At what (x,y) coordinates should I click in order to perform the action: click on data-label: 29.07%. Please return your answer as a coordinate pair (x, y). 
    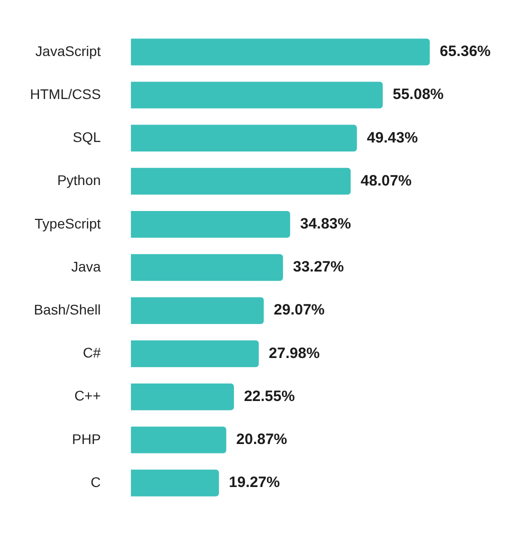
    Looking at the image, I should click on (299, 310).